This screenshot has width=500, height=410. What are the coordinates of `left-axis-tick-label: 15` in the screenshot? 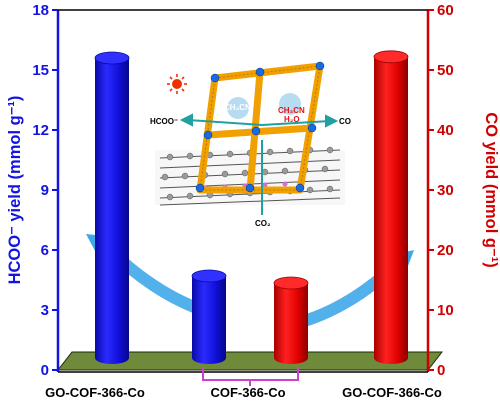 It's located at (40, 70).